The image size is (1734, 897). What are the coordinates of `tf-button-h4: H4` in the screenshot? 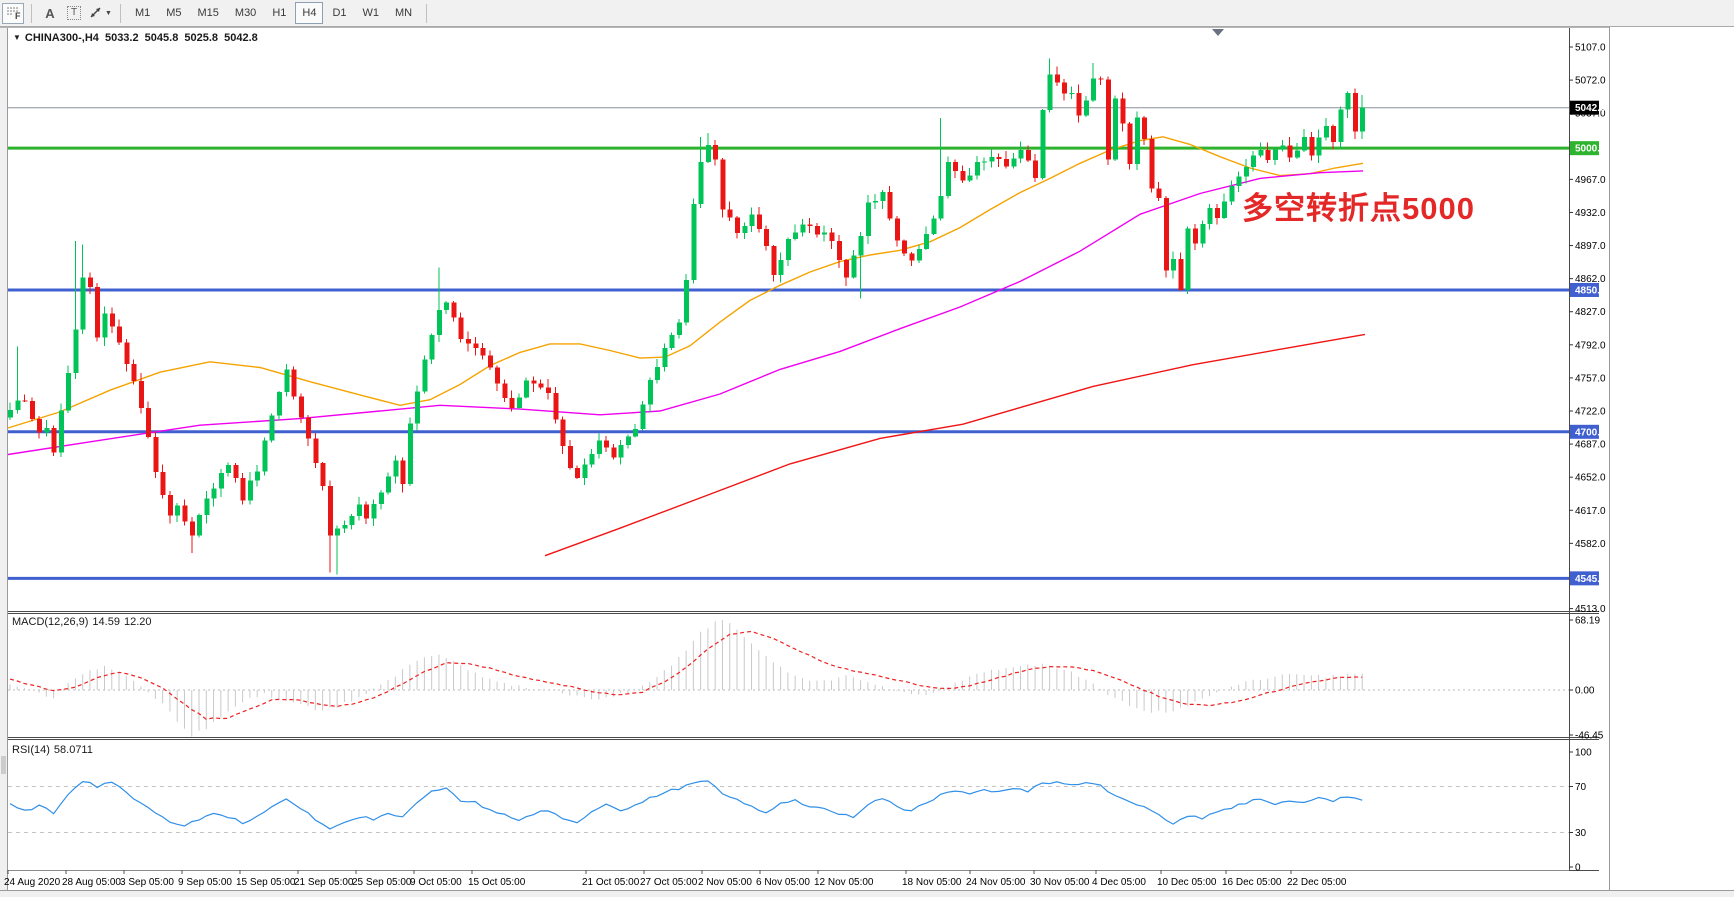 It's located at (309, 13).